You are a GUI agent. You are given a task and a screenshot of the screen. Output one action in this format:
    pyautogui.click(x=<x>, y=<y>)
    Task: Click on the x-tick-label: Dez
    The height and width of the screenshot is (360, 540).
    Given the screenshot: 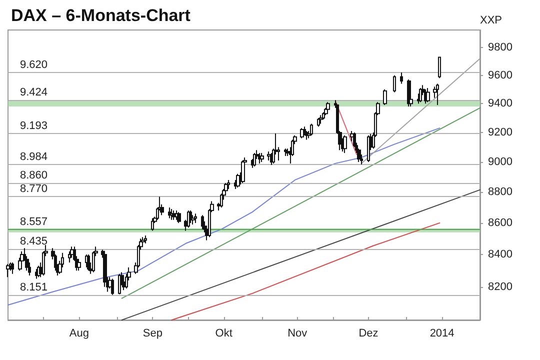 What is the action you would take?
    pyautogui.click(x=368, y=334)
    